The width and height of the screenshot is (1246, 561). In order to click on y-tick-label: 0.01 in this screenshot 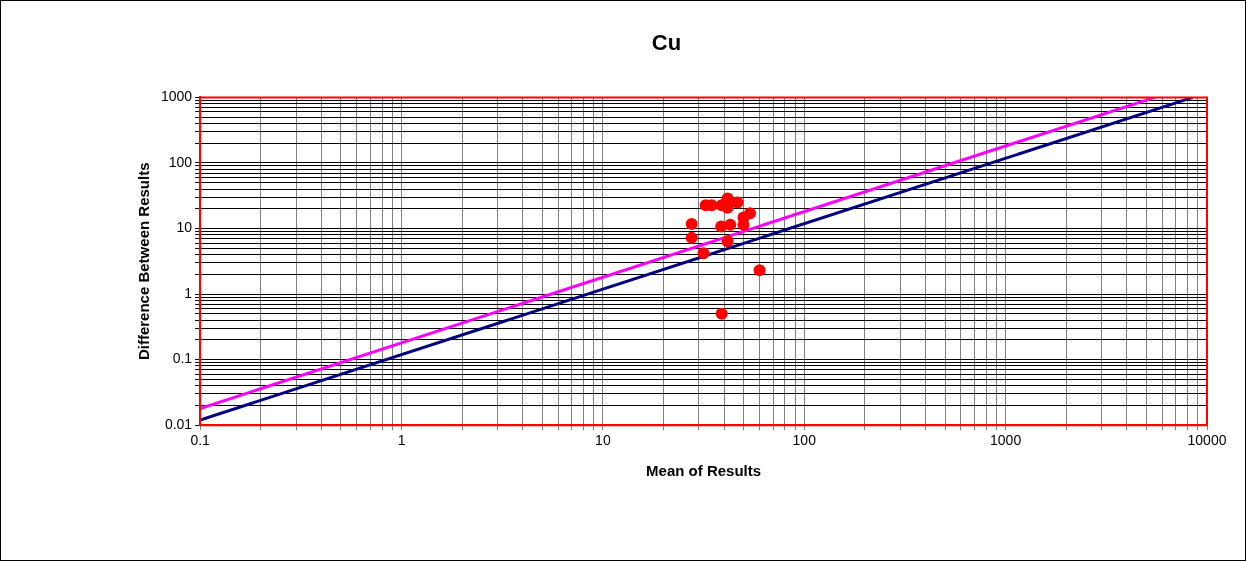, I will do `click(178, 424)`.